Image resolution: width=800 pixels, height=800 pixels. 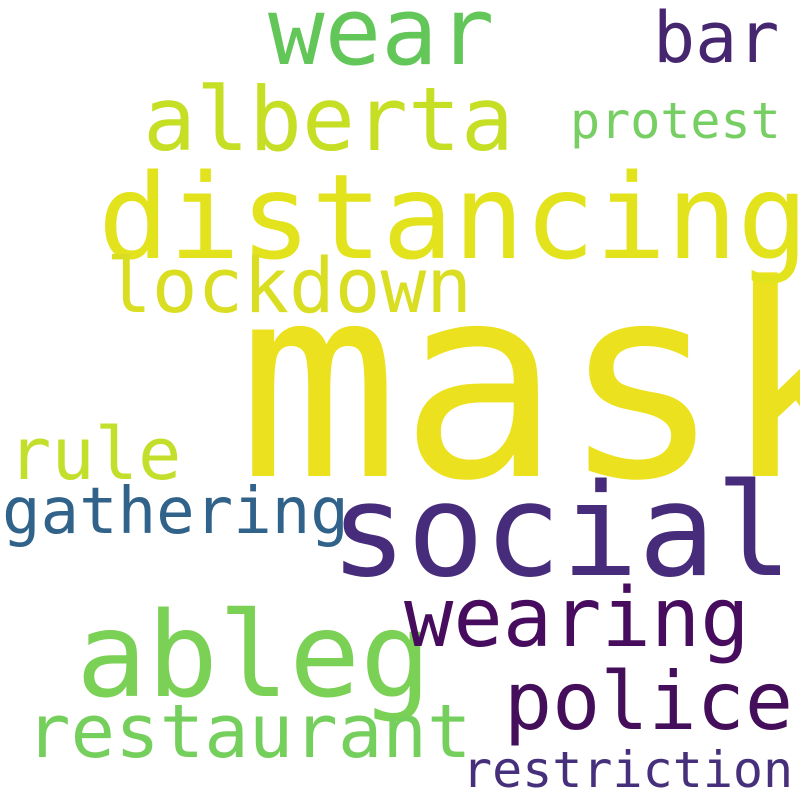 I want to click on word-police: police, so click(x=648, y=701).